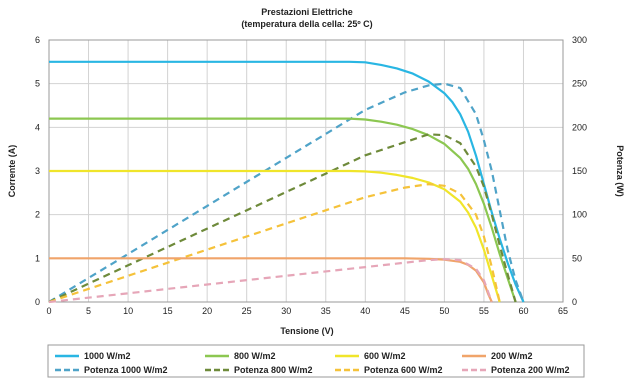 This screenshot has height=380, width=633. I want to click on legend-label-7: Potenza 200 W/m2, so click(530, 370).